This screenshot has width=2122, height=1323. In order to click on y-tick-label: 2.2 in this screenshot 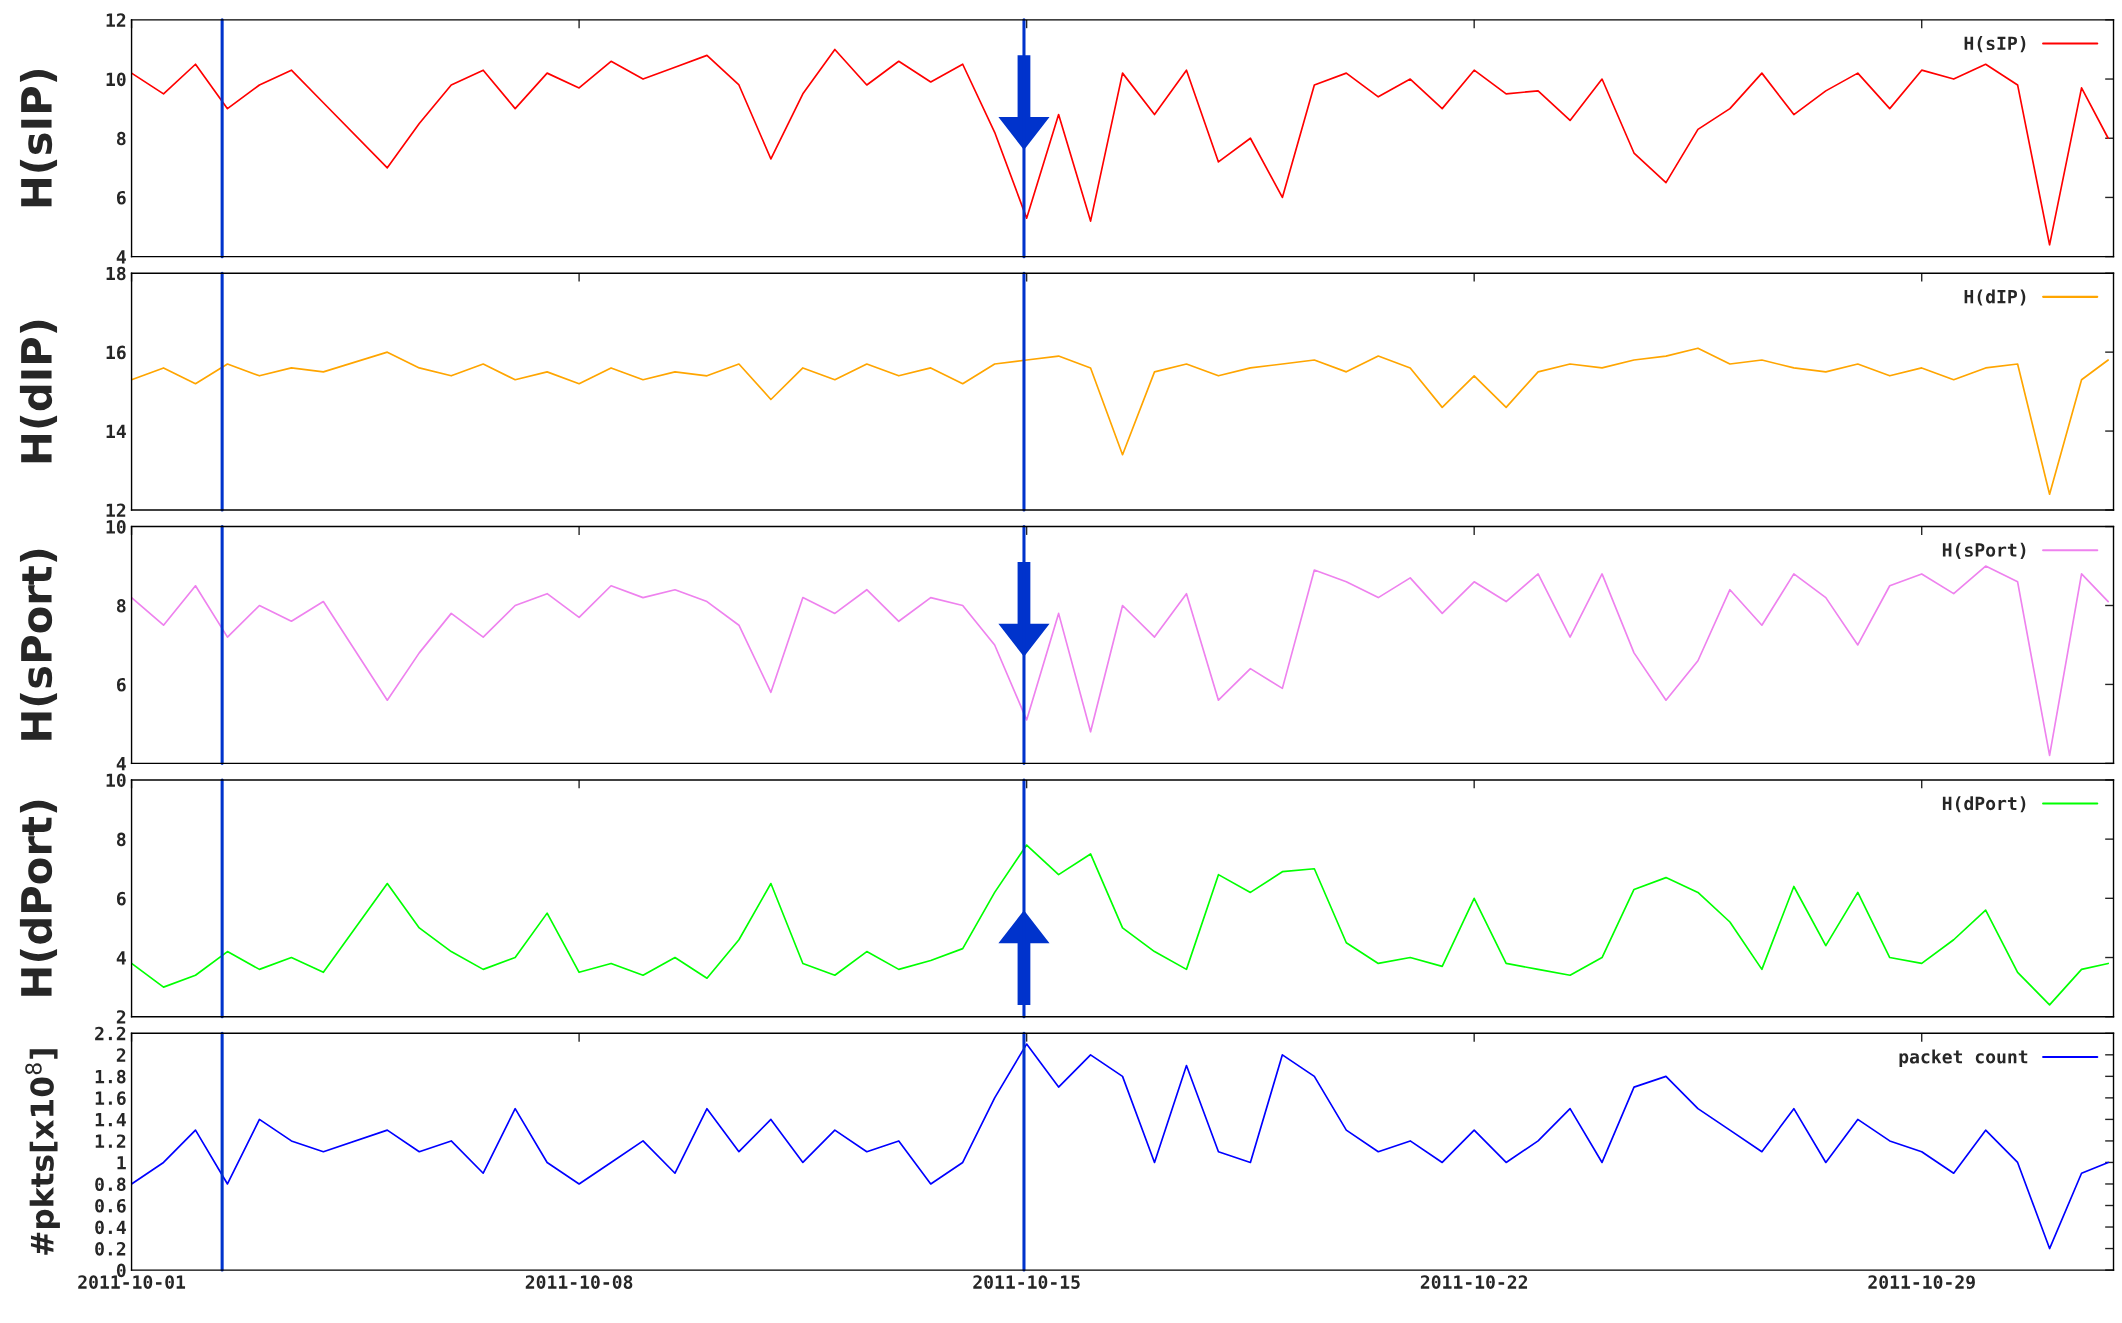, I will do `click(110, 1033)`.